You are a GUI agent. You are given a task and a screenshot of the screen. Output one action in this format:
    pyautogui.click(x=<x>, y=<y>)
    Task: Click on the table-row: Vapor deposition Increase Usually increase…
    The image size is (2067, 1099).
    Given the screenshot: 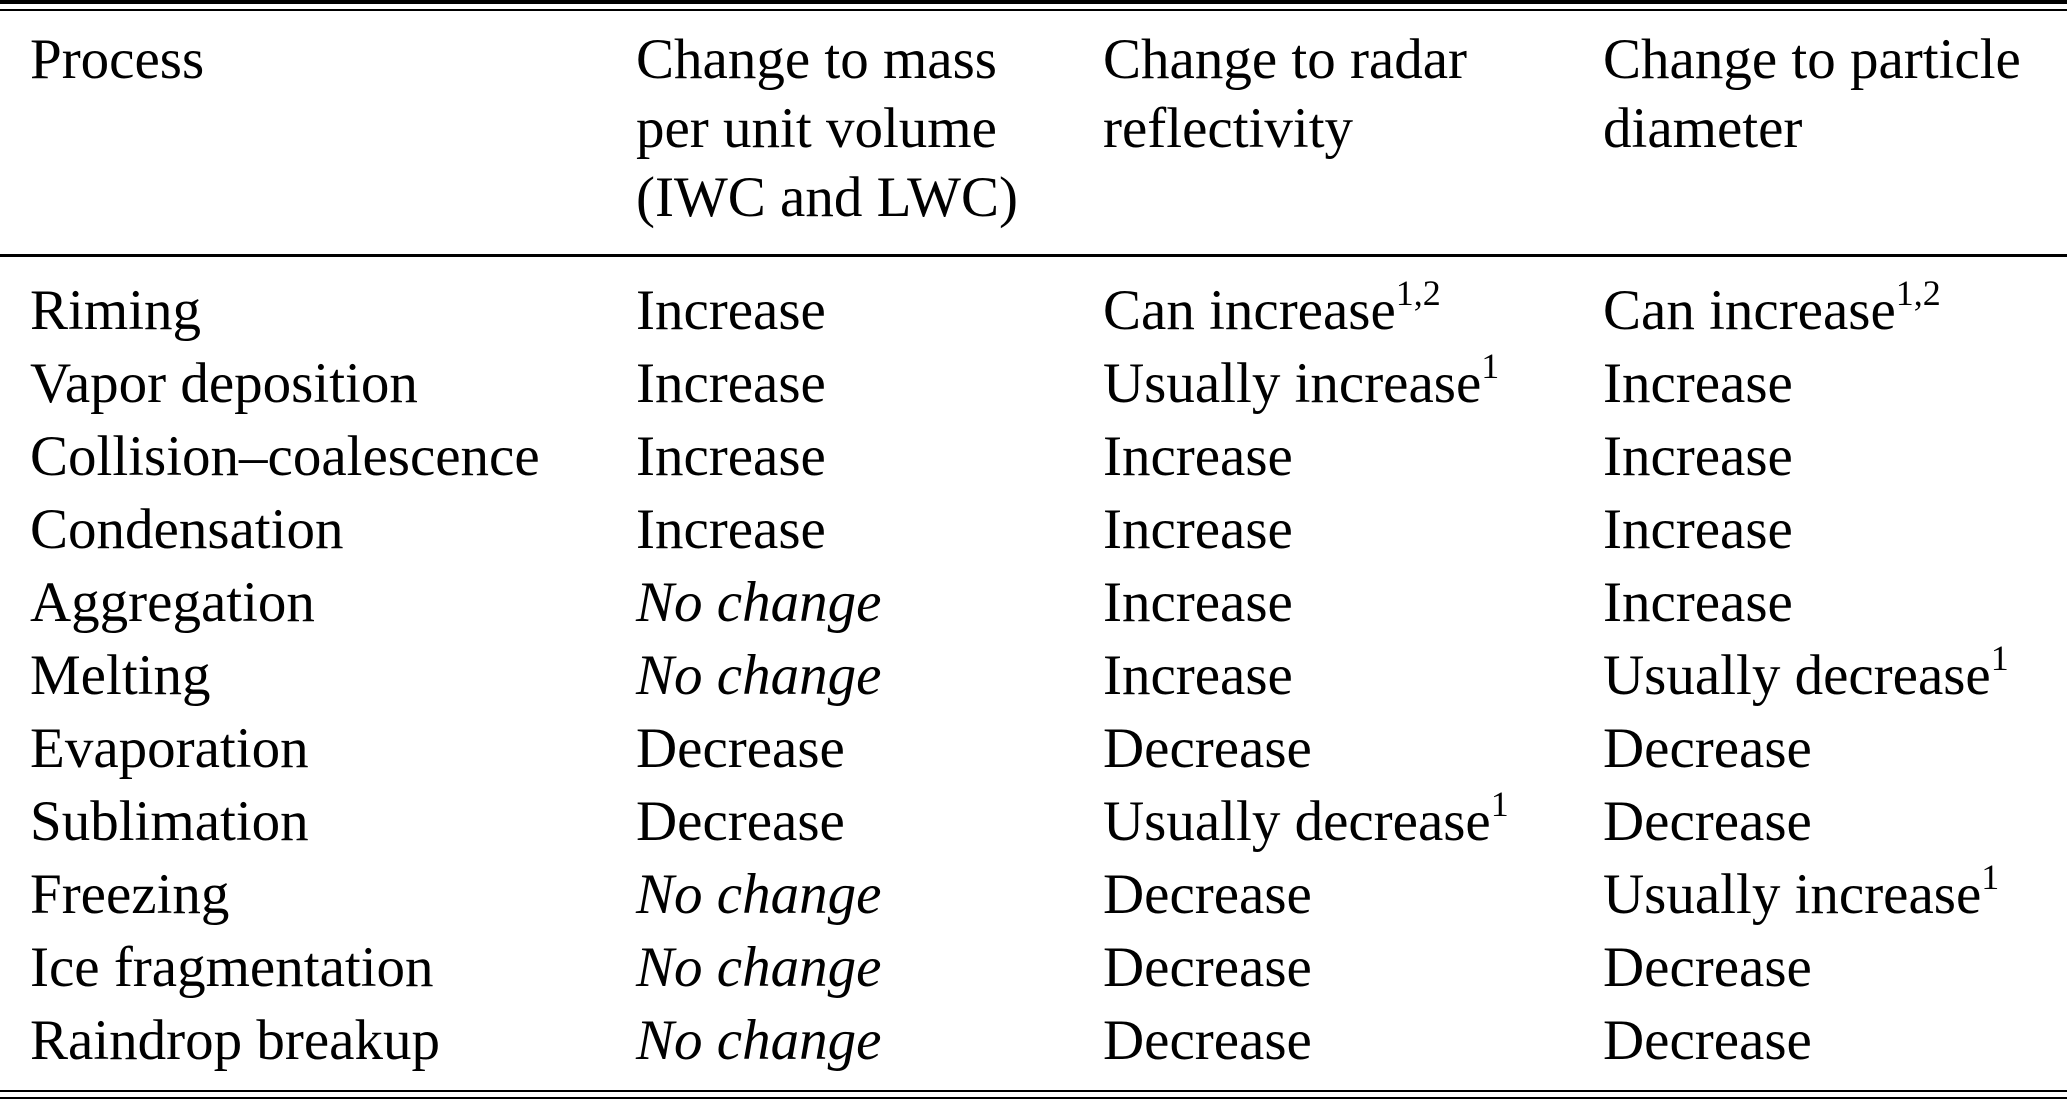 What is the action you would take?
    pyautogui.click(x=1033, y=383)
    